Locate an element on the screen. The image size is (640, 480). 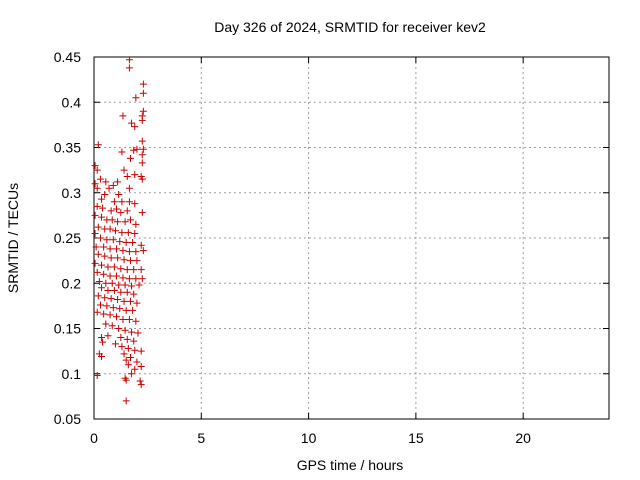
y-tick-label: 0.15 is located at coordinates (67, 329).